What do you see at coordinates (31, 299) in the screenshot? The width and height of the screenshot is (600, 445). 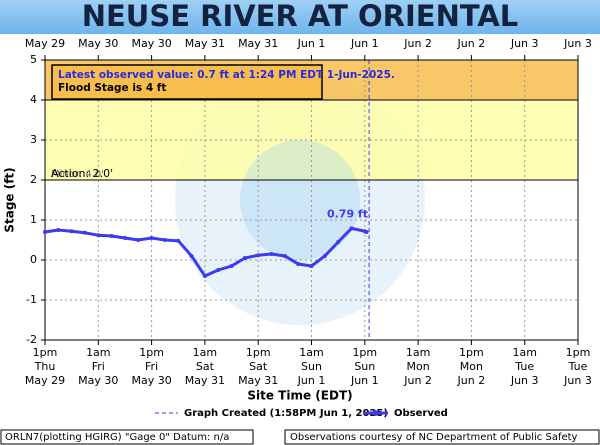 I see `y-tick-label: -1` at bounding box center [31, 299].